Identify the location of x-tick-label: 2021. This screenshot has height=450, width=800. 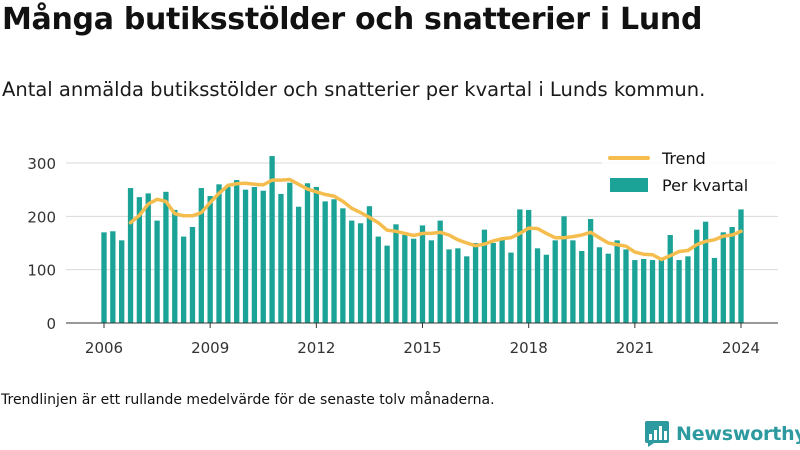
(635, 348).